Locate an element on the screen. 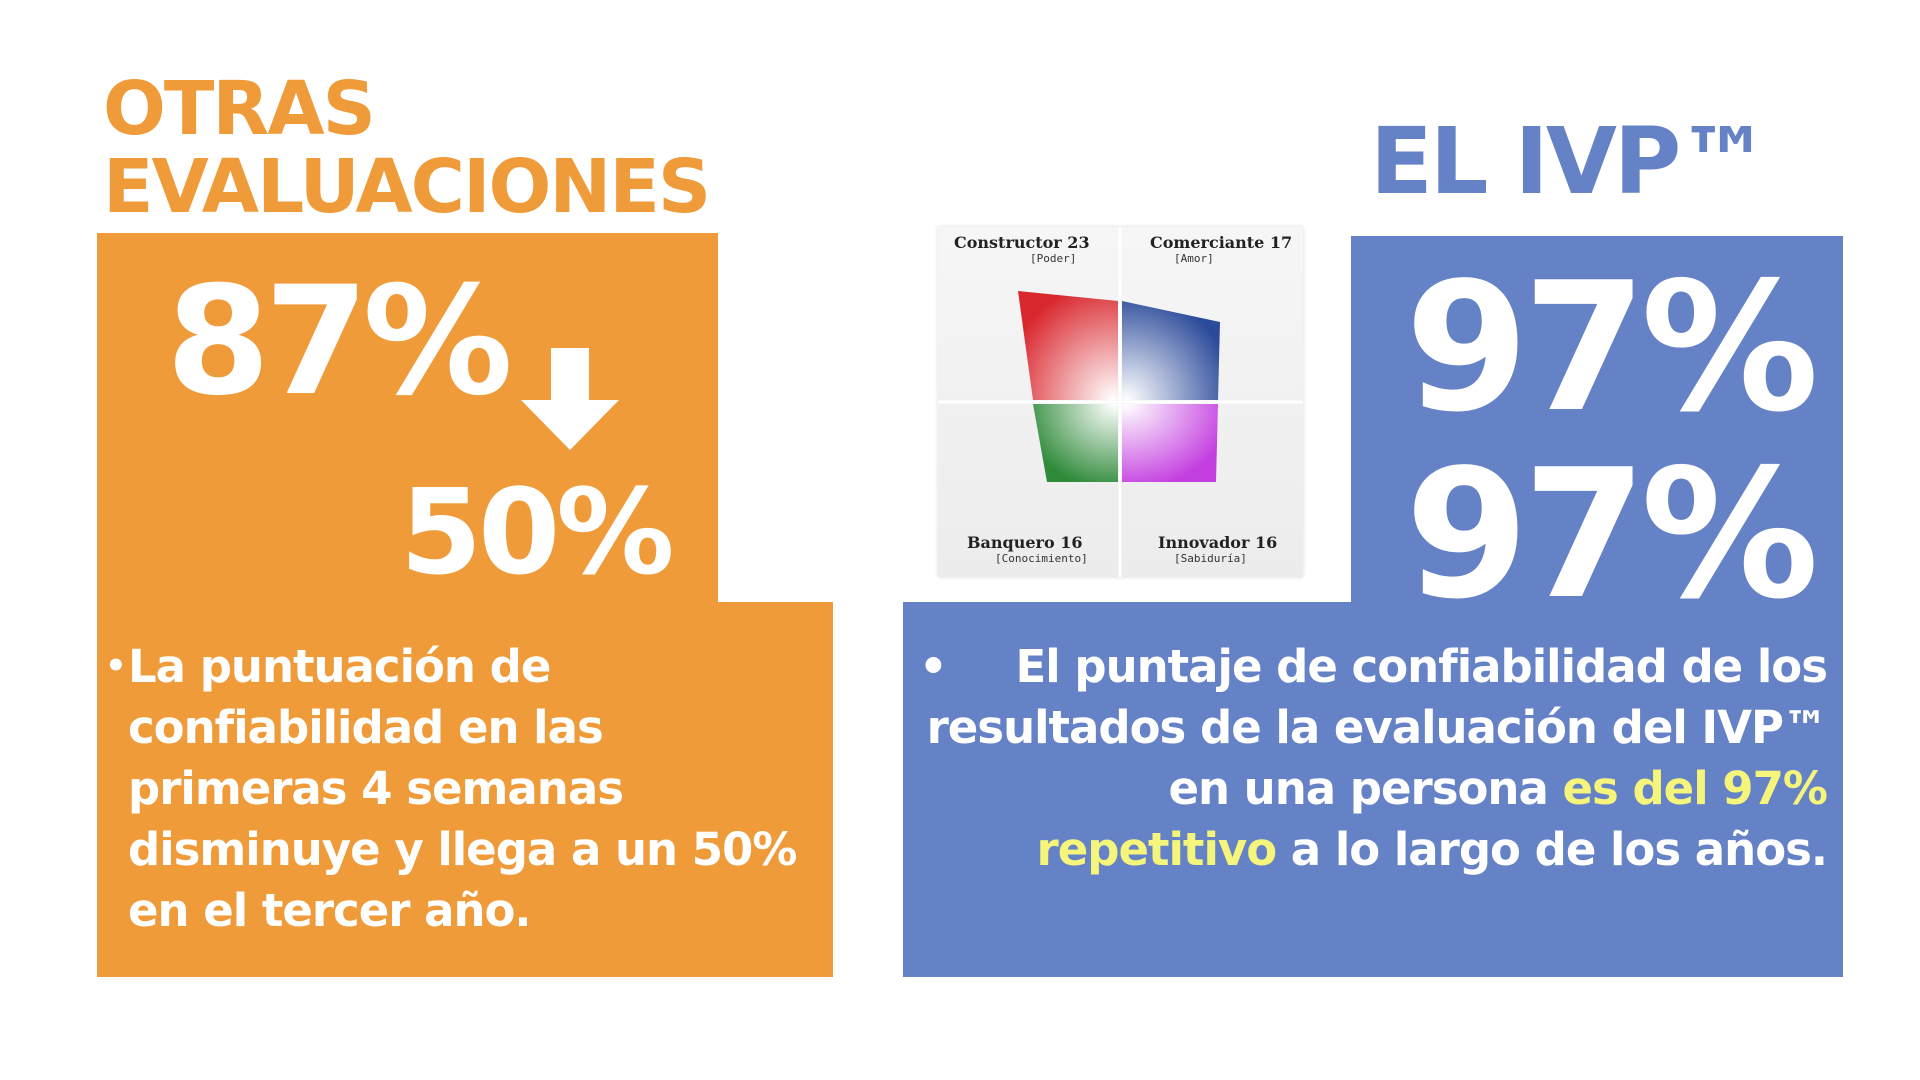 The width and height of the screenshot is (1920, 1080). quadrant-comerciante is located at coordinates (1171, 350).